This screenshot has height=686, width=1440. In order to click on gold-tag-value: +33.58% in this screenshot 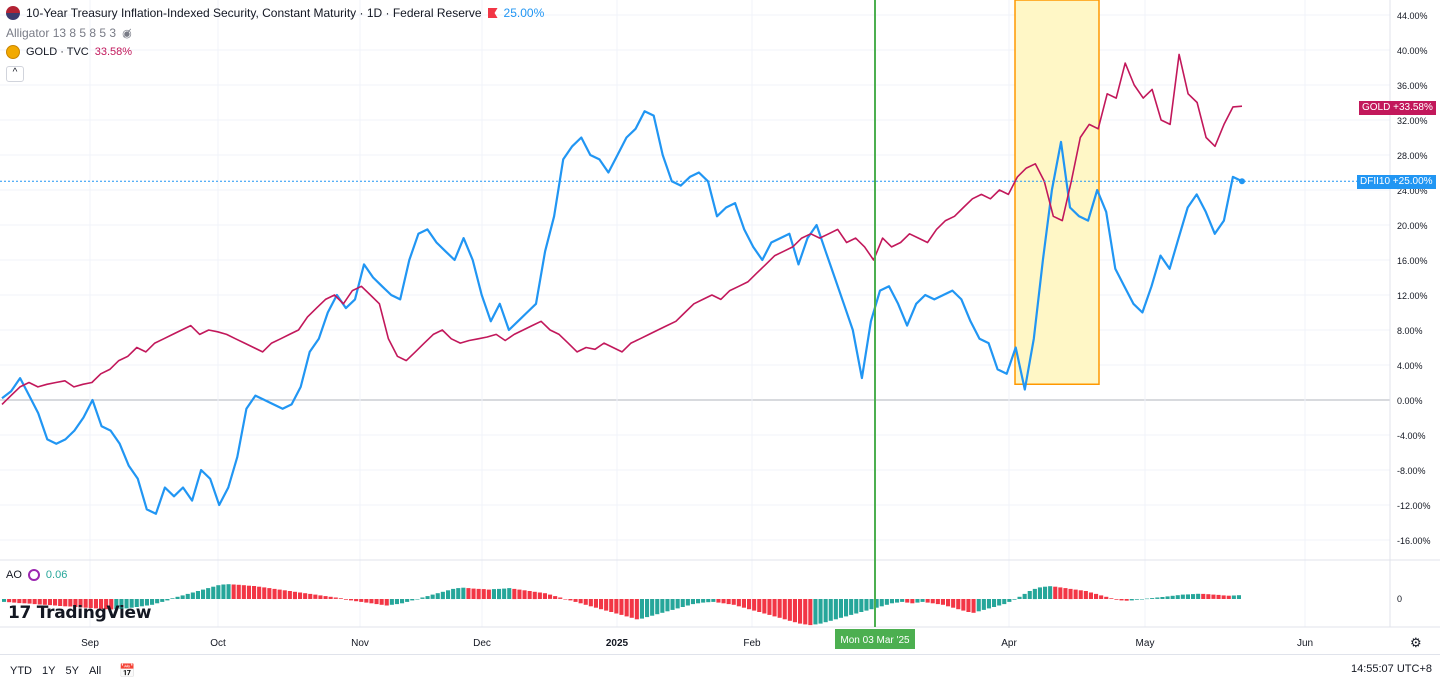, I will do `click(1413, 107)`.